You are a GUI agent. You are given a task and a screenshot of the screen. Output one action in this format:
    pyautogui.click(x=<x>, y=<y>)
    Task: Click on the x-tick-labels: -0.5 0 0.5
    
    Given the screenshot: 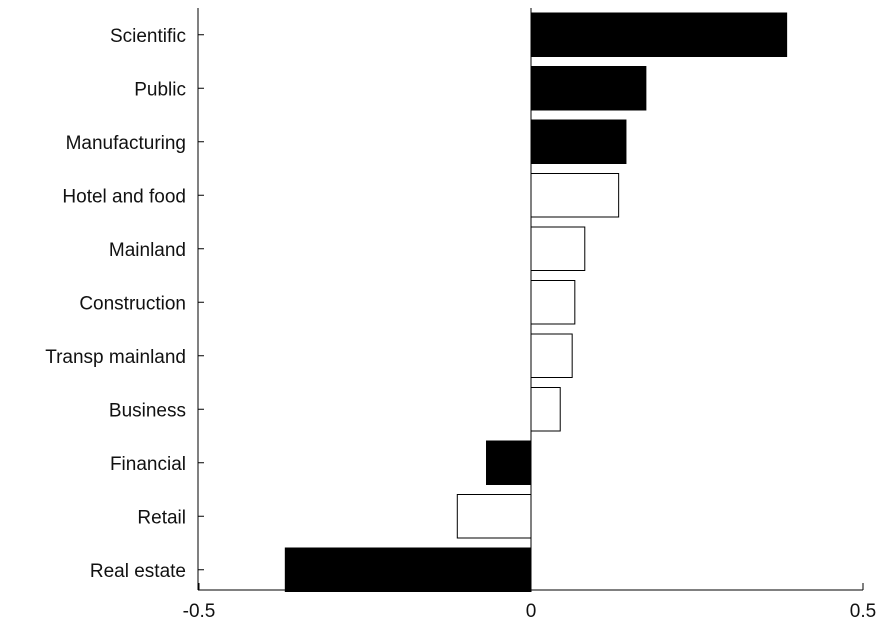 What is the action you would take?
    pyautogui.click(x=530, y=611)
    